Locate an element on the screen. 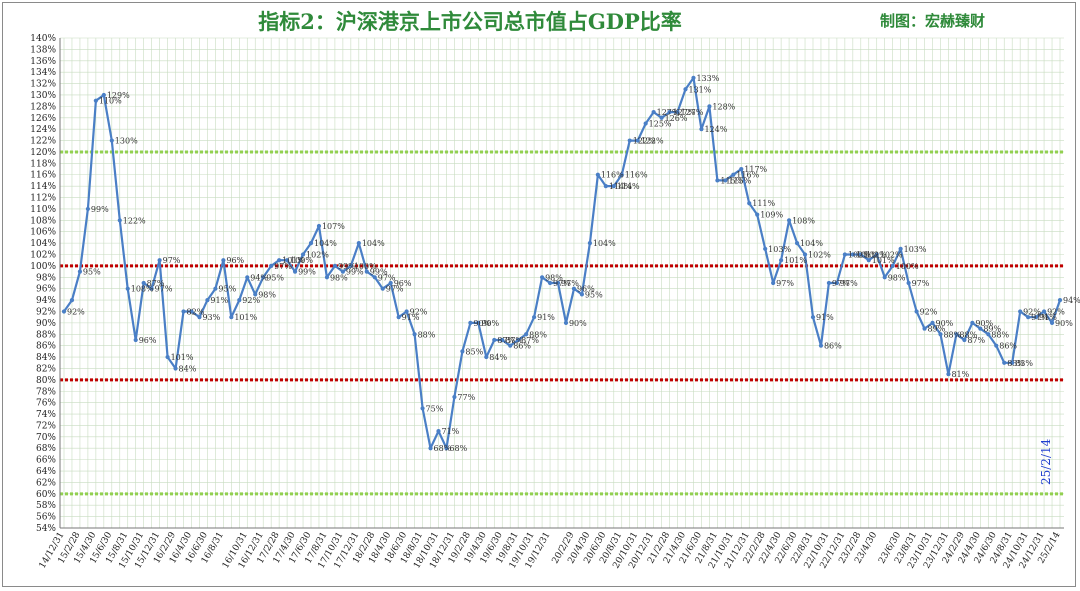 The width and height of the screenshot is (1080, 591). data-label: 89% is located at coordinates (992, 329).